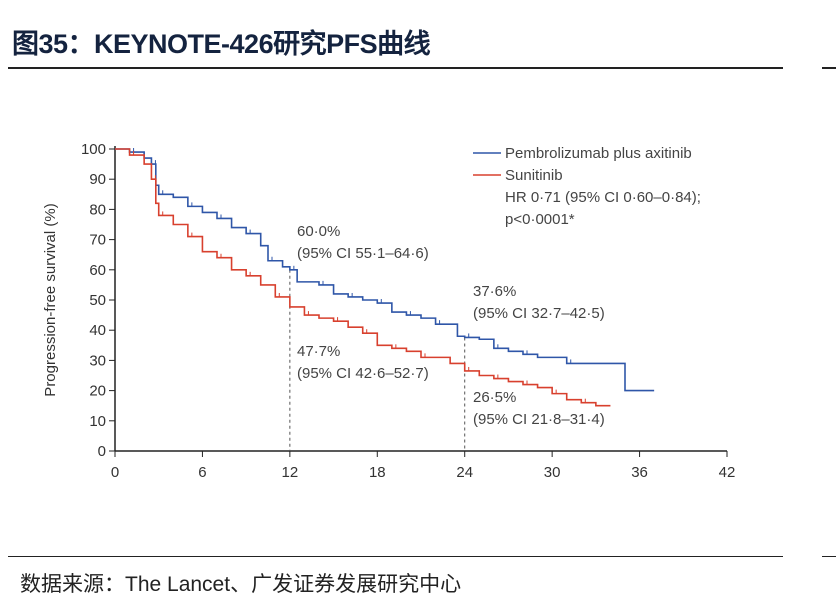  I want to click on y-tick-label: 70, so click(97, 240).